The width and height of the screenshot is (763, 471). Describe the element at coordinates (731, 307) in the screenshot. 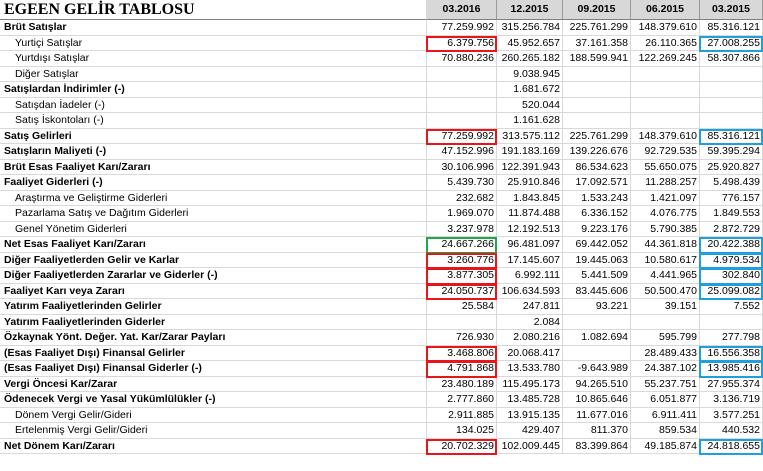

I see `value-cell: 7.552` at that location.